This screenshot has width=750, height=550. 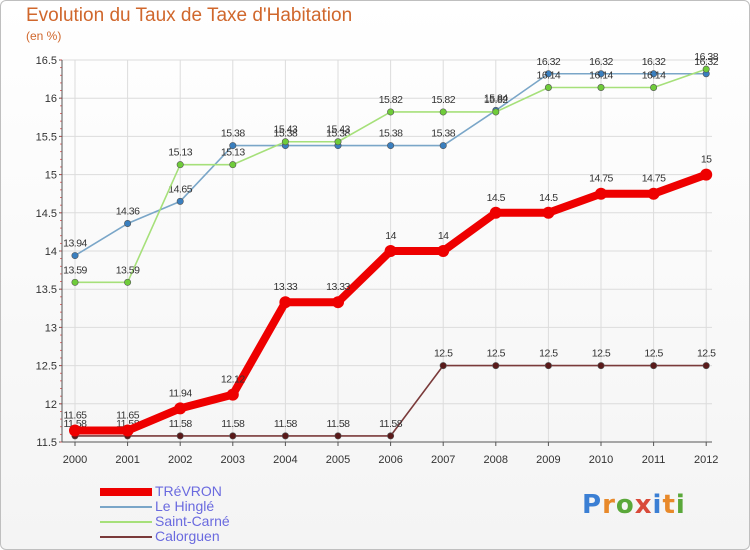 What do you see at coordinates (496, 460) in the screenshot?
I see `x-tick-label: 2008` at bounding box center [496, 460].